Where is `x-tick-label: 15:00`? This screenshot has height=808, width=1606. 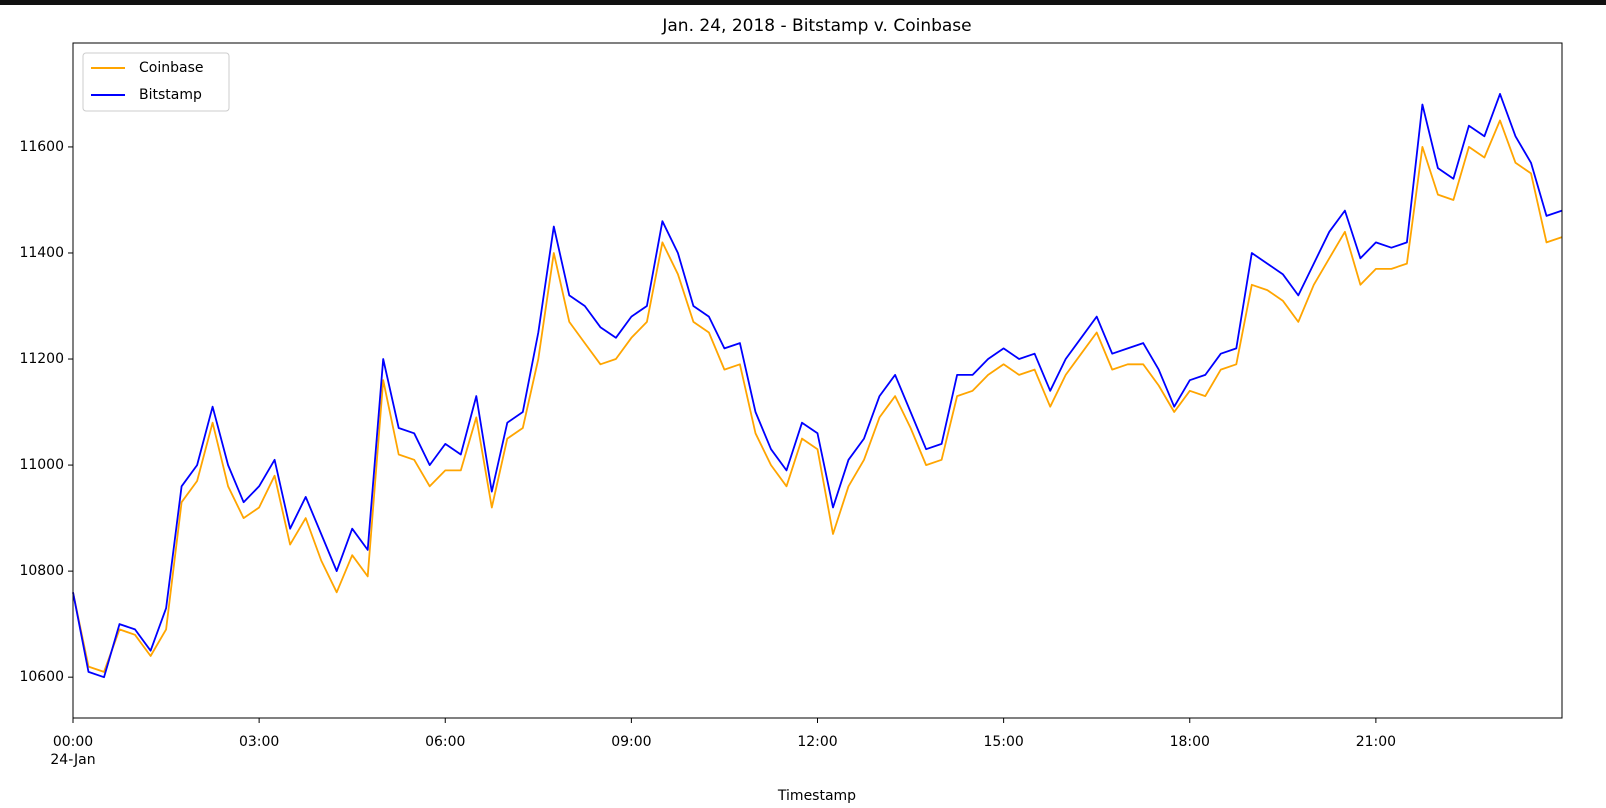
x-tick-label: 15:00 is located at coordinates (1003, 742).